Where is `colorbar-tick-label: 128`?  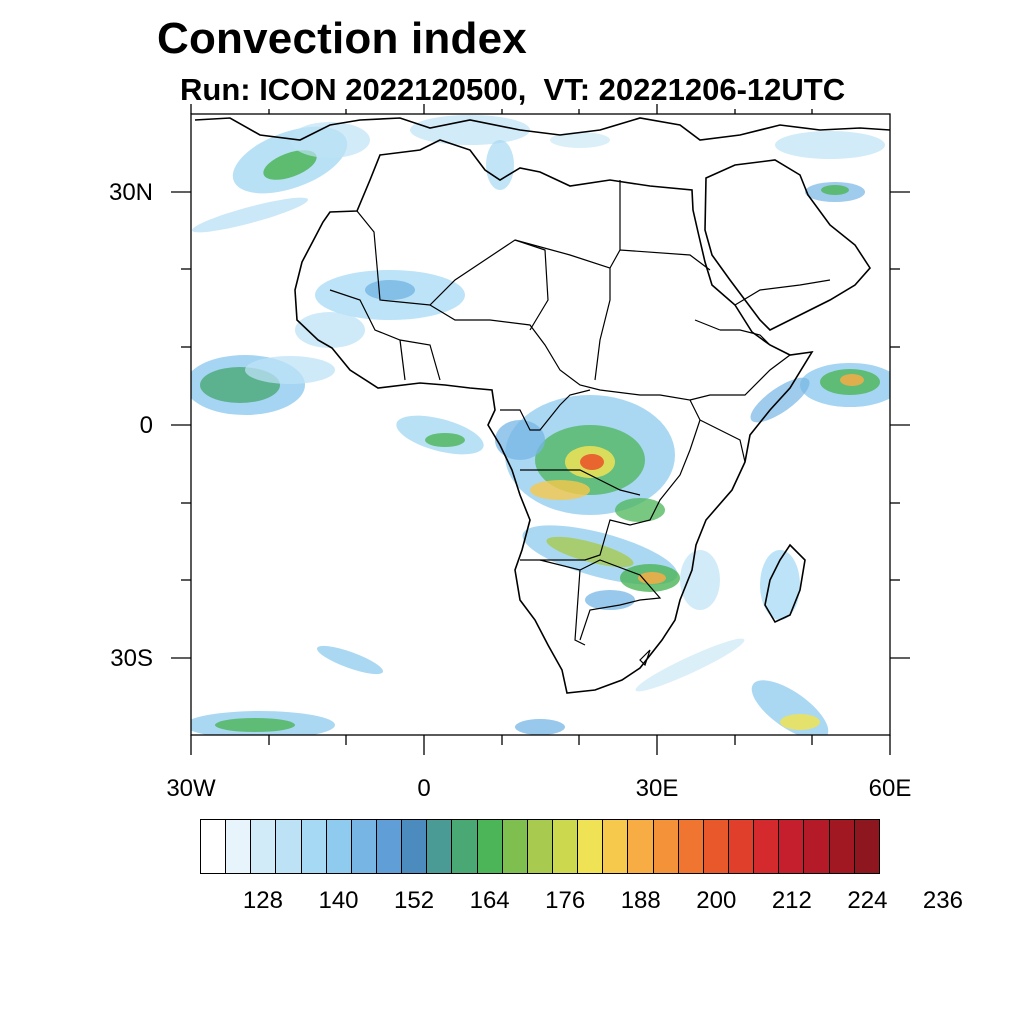
colorbar-tick-label: 128 is located at coordinates (262, 900).